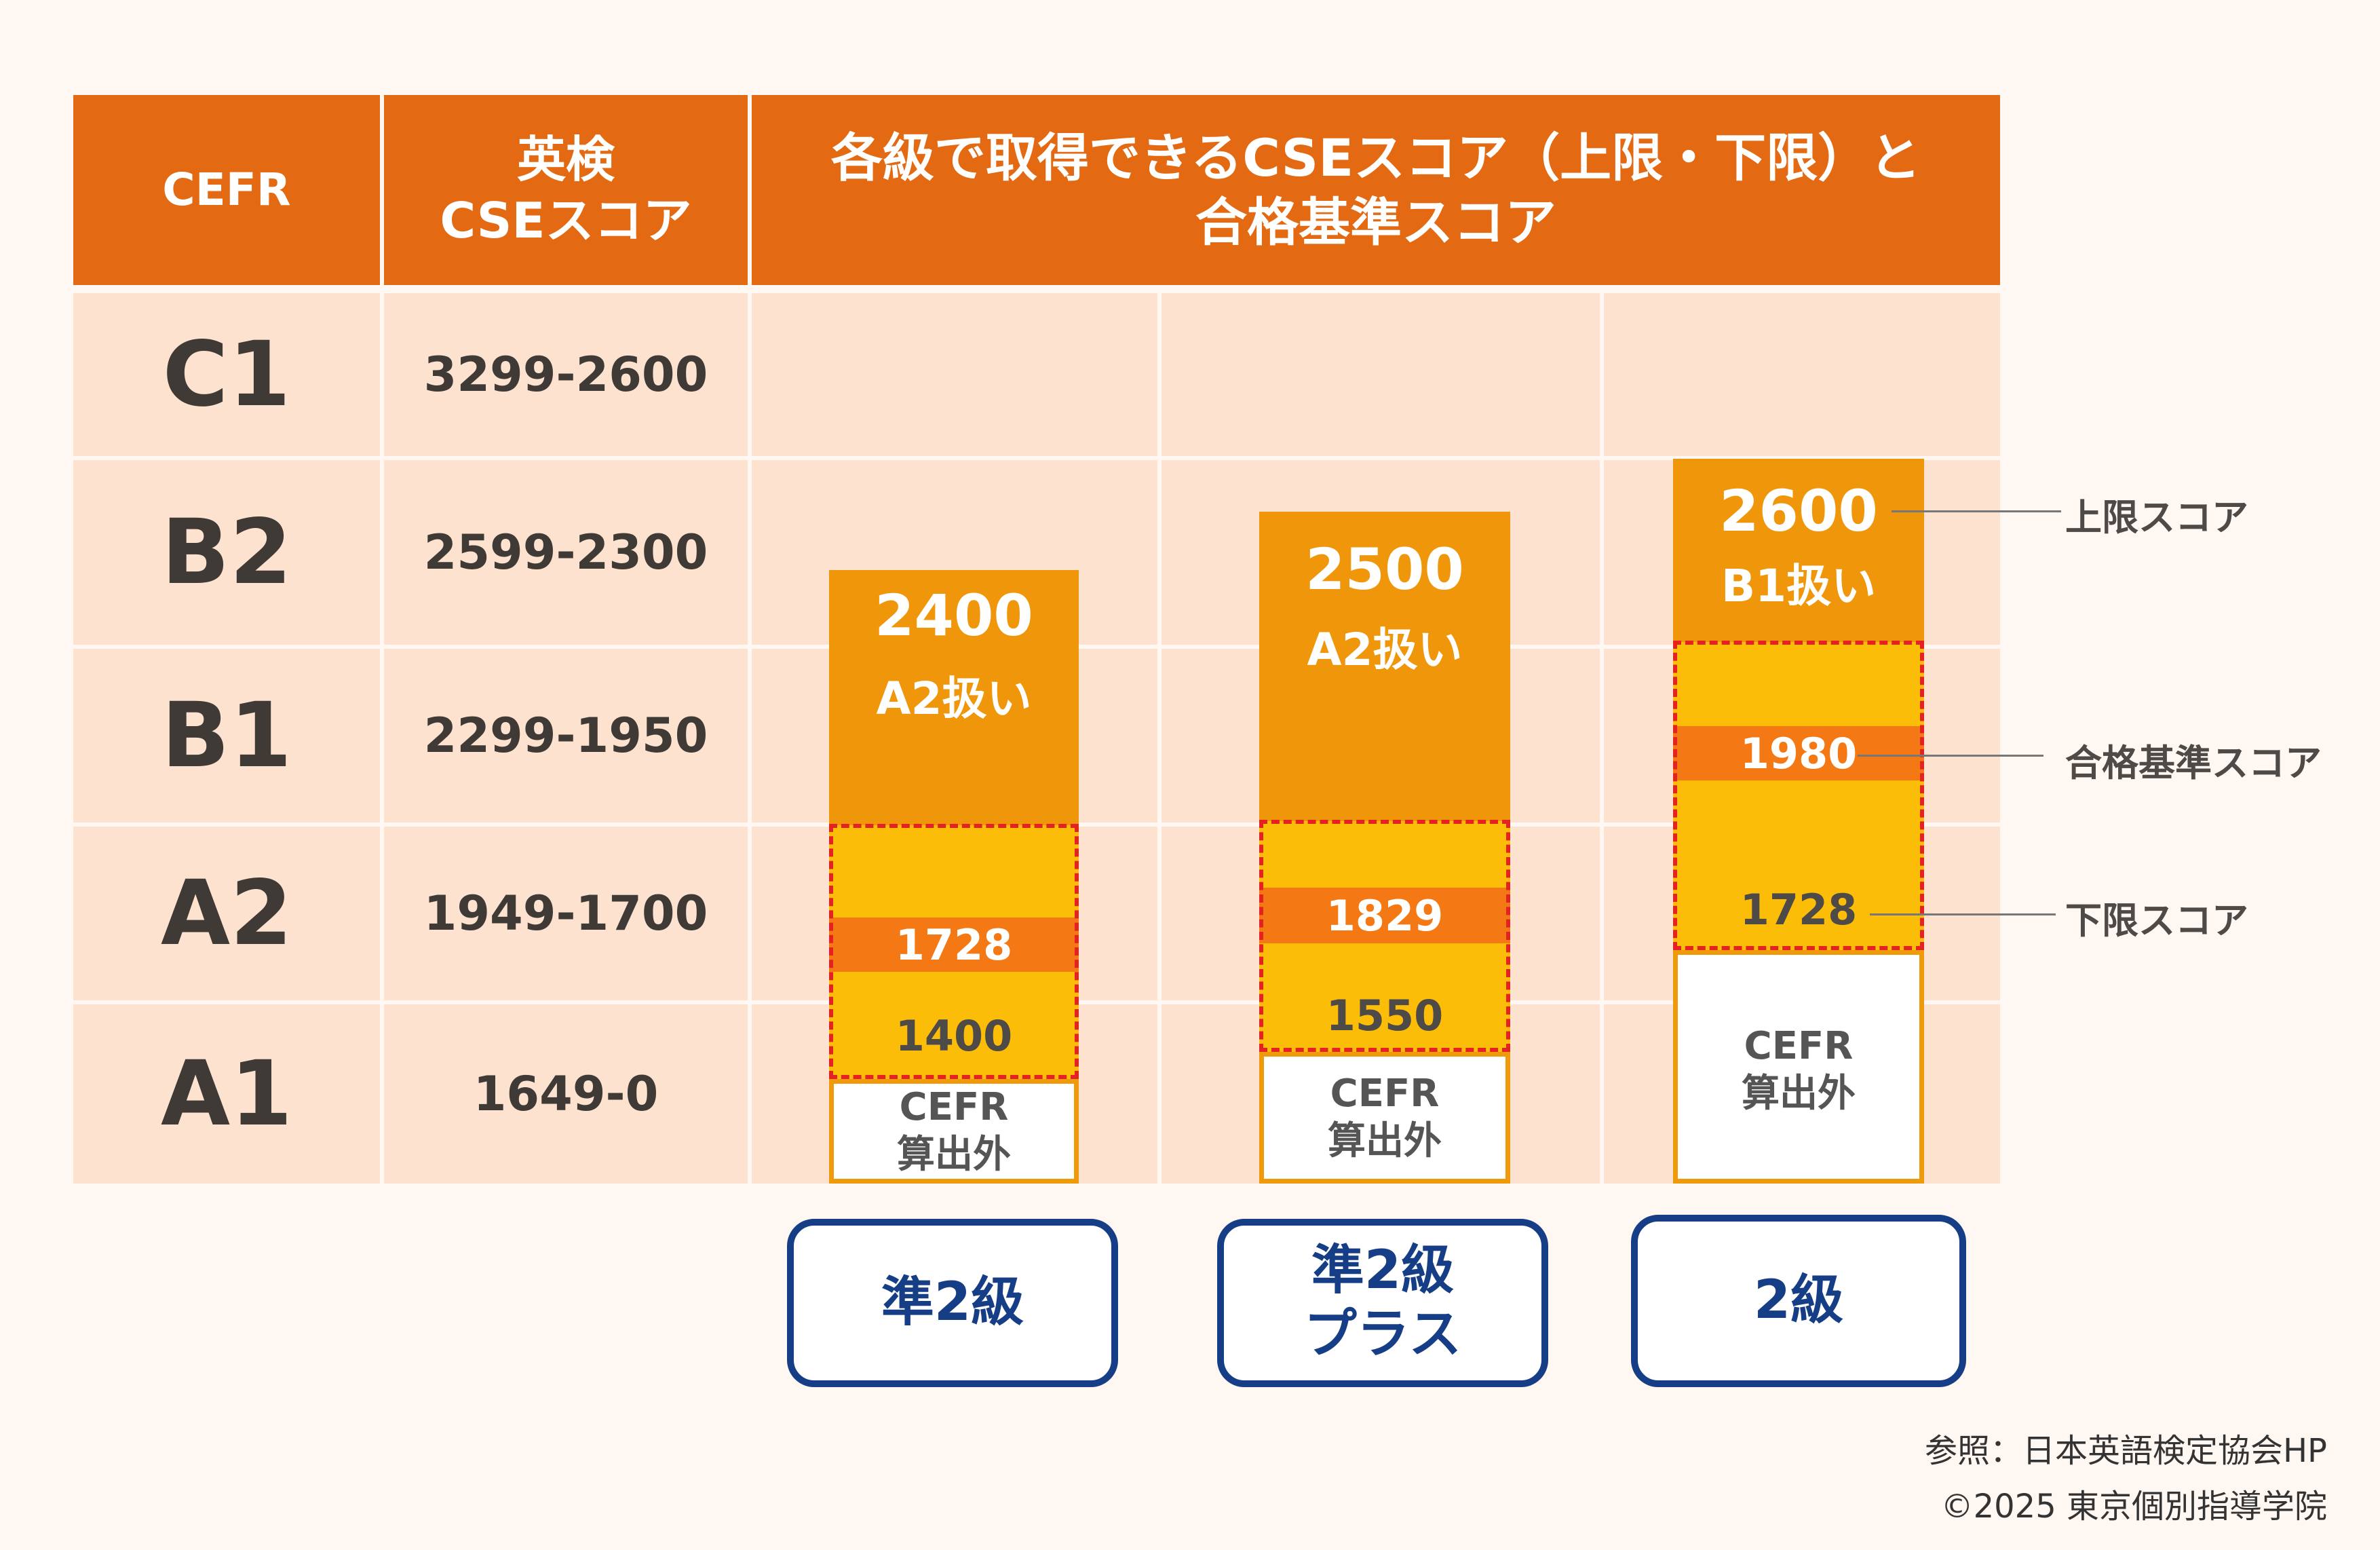 This screenshot has width=2380, height=1550. I want to click on header-eiken-line1: 英検, so click(566, 159).